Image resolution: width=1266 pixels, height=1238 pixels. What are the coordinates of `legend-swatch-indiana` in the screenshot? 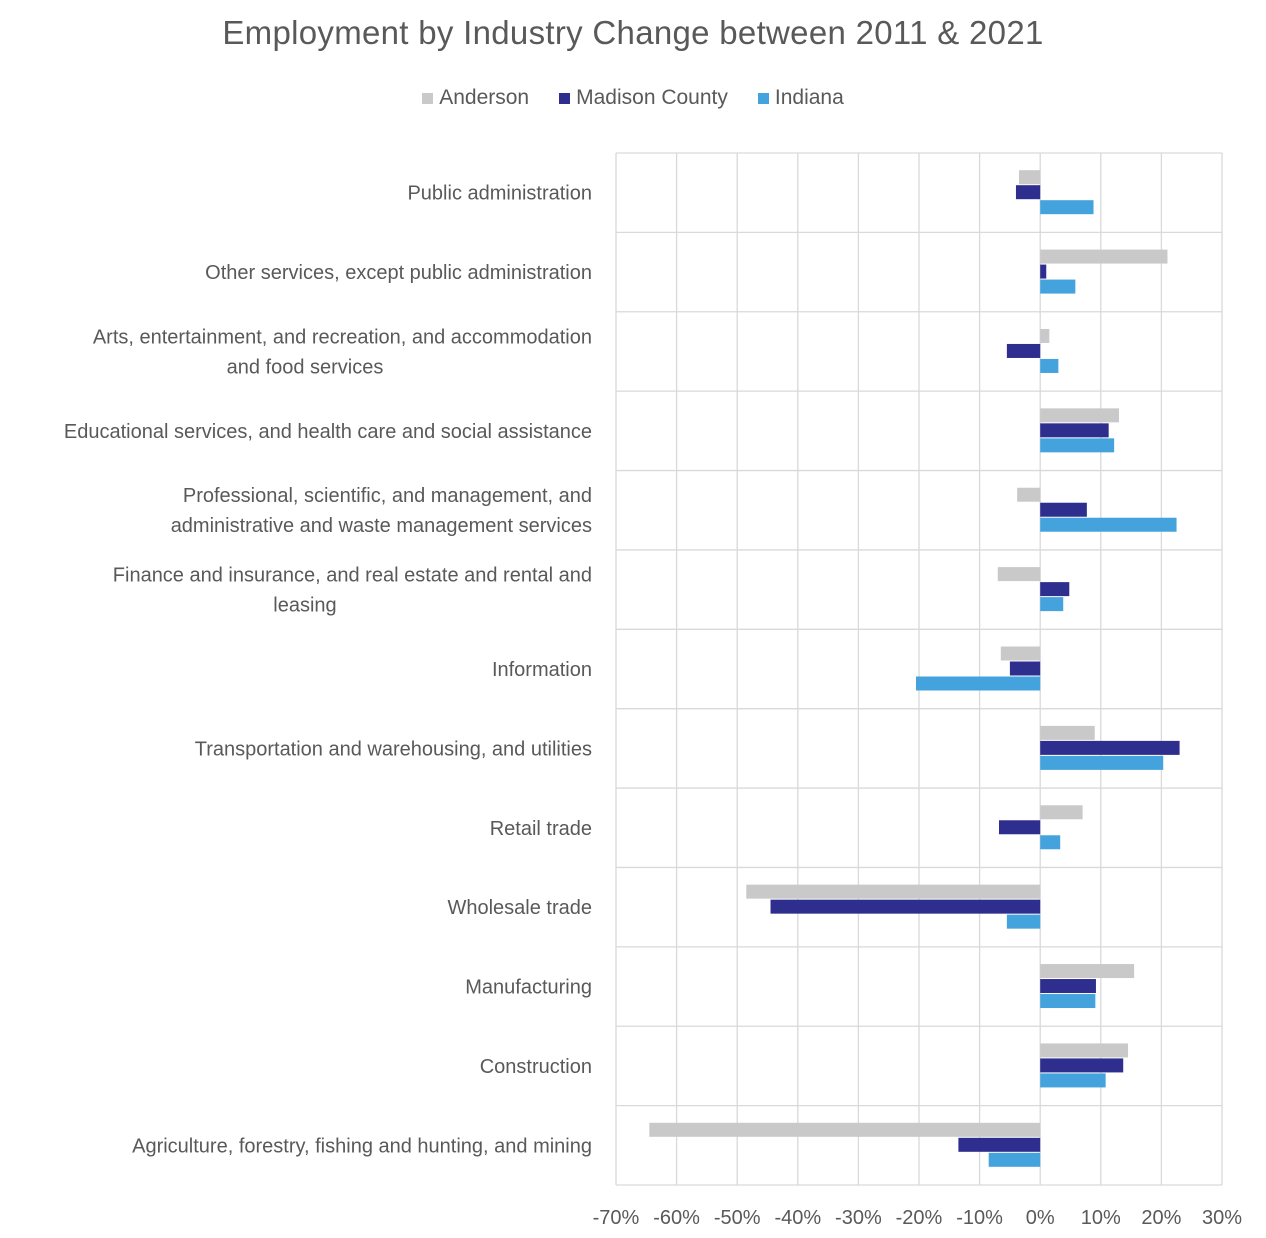 It's located at (763, 98).